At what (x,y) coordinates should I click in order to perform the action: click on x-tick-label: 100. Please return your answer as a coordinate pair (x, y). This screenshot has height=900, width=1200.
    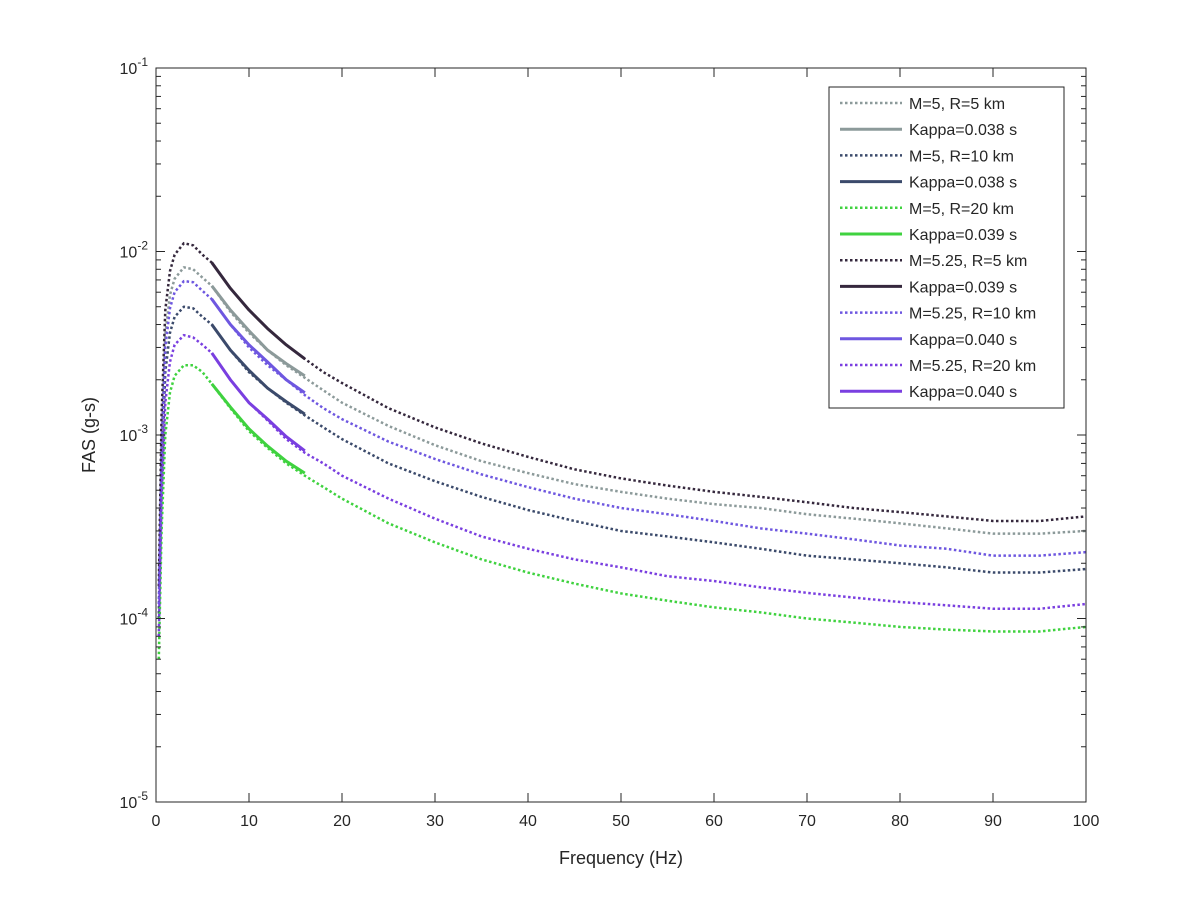
    Looking at the image, I should click on (1086, 821).